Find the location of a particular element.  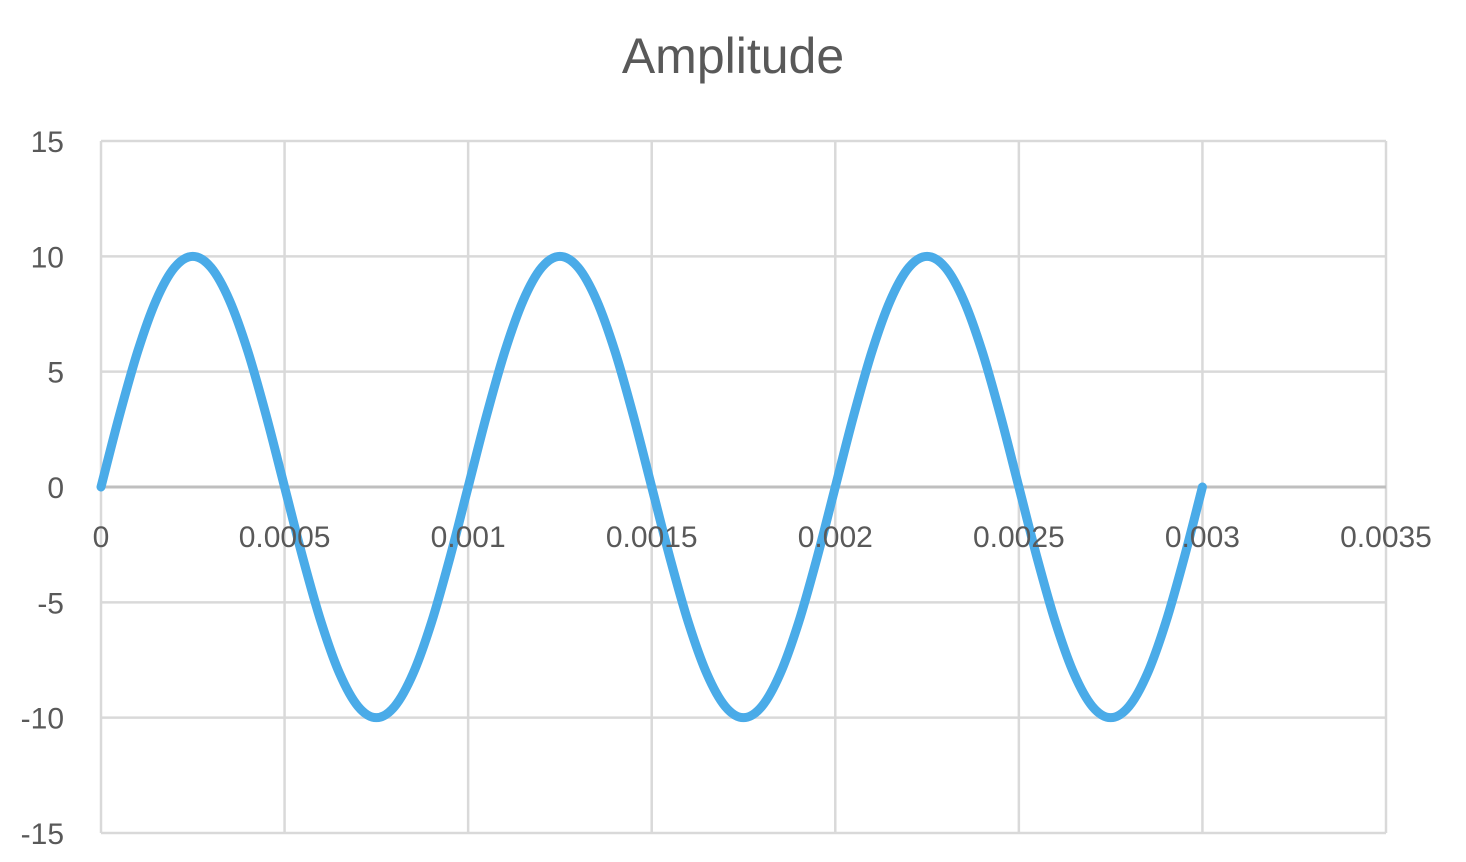

y-tick-label: 0 is located at coordinates (55, 488).